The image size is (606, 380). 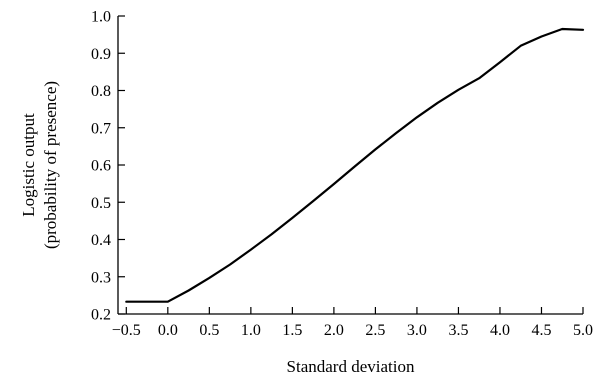 What do you see at coordinates (292, 330) in the screenshot?
I see `x-tick-label: 1.5` at bounding box center [292, 330].